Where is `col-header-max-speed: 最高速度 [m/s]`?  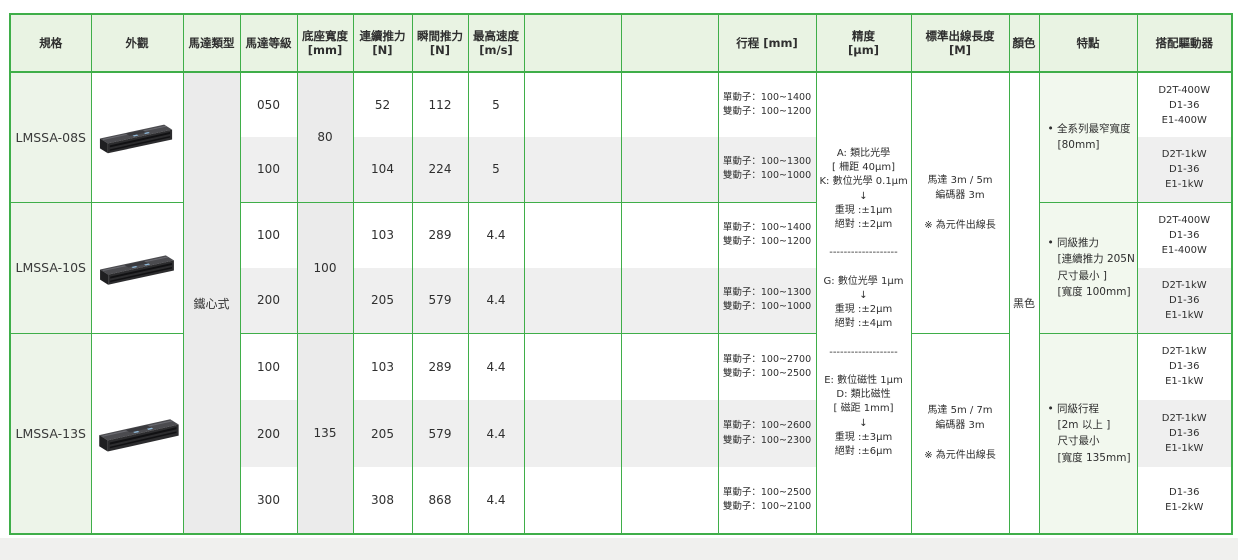
col-header-max-speed: 最高速度 [m/s] is located at coordinates (496, 43).